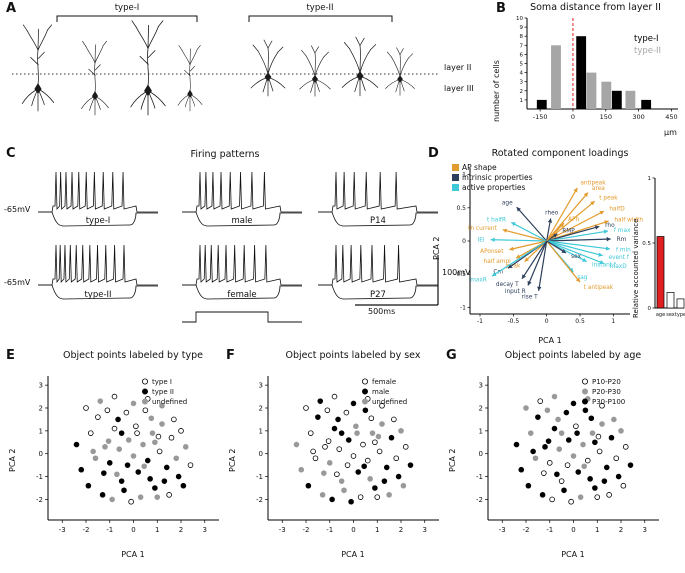 The image size is (685, 573). I want to click on histogram-title: Soma distance from layer II, so click(595, 7).